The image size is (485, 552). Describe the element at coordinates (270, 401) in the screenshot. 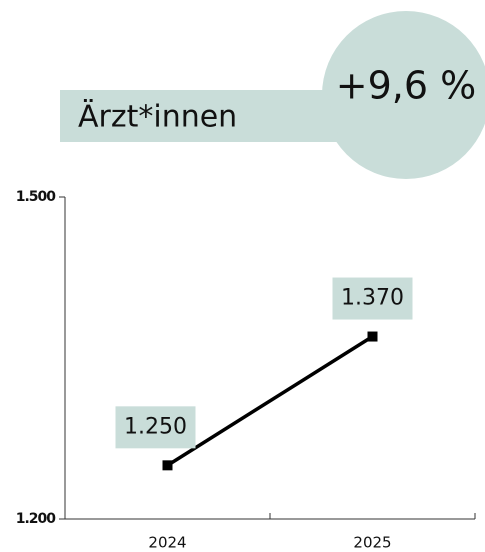

I see `line` at that location.